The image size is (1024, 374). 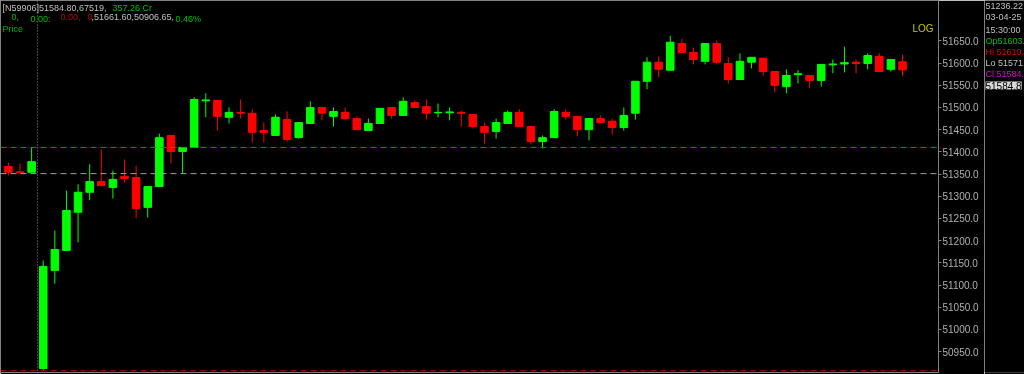 What do you see at coordinates (923, 28) in the screenshot?
I see `text: LOG` at bounding box center [923, 28].